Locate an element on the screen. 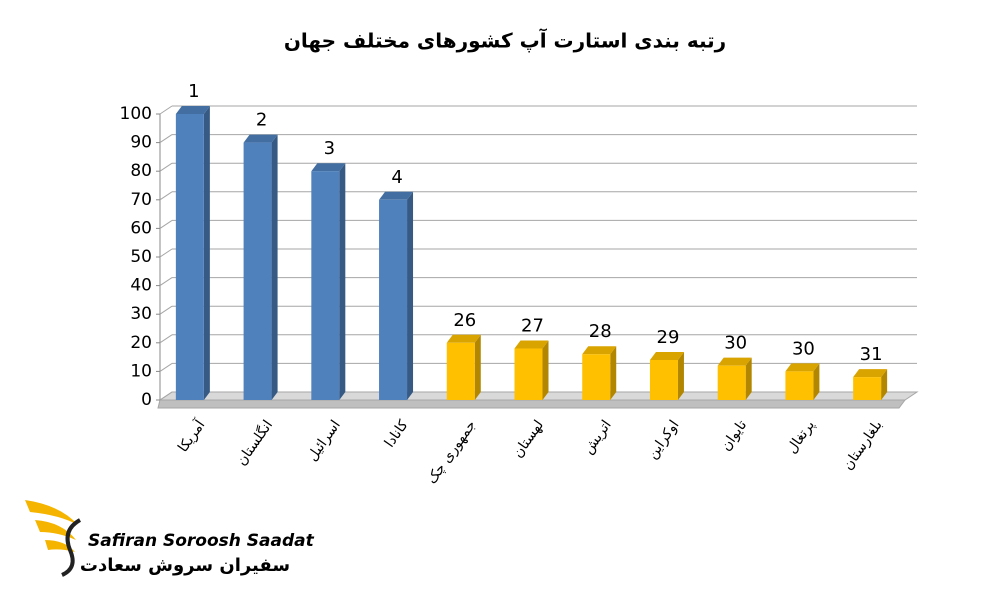 The width and height of the screenshot is (1000, 600). rank-label: 4 is located at coordinates (396, 177).